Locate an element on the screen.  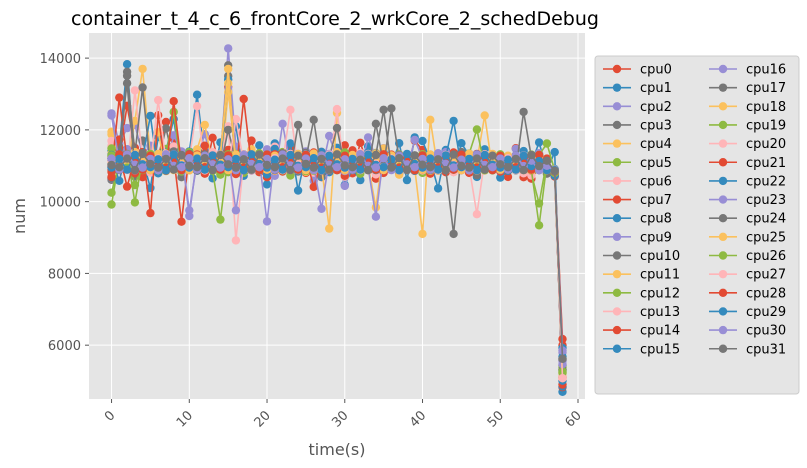
legend-item-cpu16: cpu16 is located at coordinates (747, 70).